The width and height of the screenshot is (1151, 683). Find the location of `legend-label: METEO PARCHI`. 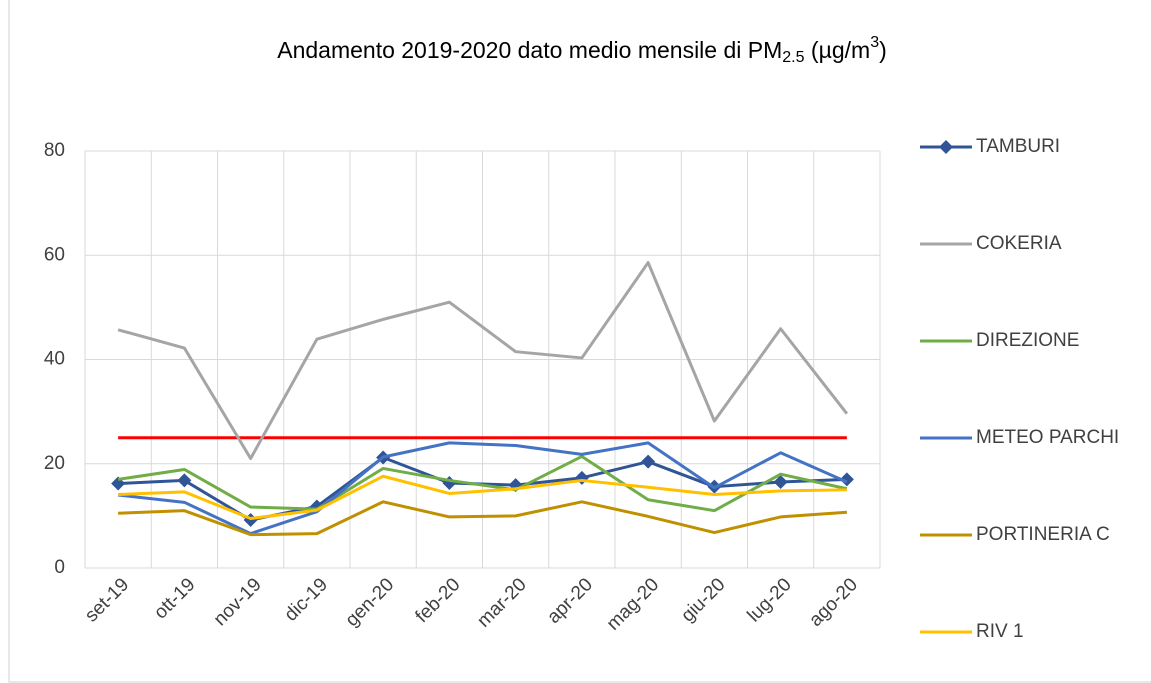

legend-label: METEO PARCHI is located at coordinates (1047, 437).